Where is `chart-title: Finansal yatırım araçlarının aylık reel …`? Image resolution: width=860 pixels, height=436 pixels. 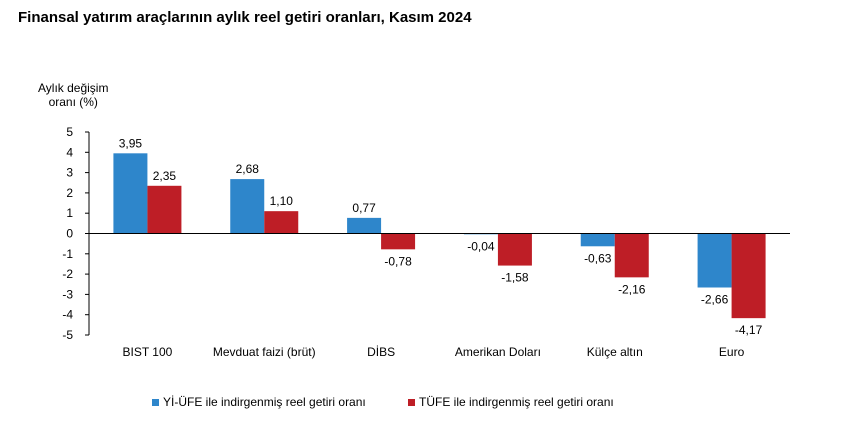 chart-title: Finansal yatırım araçlarının aylık reel … is located at coordinates (245, 17).